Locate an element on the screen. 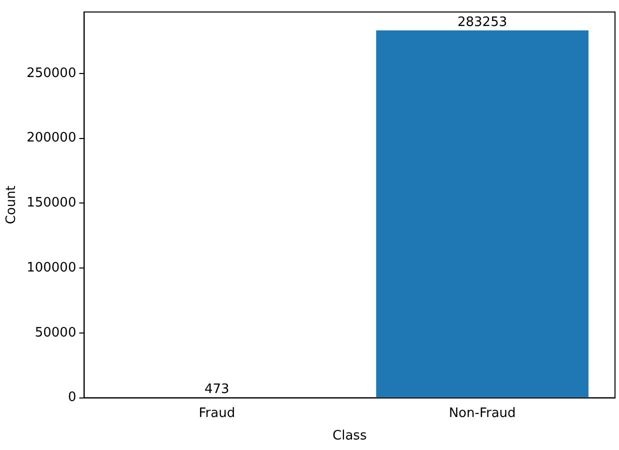  data-label: 473 is located at coordinates (217, 390).